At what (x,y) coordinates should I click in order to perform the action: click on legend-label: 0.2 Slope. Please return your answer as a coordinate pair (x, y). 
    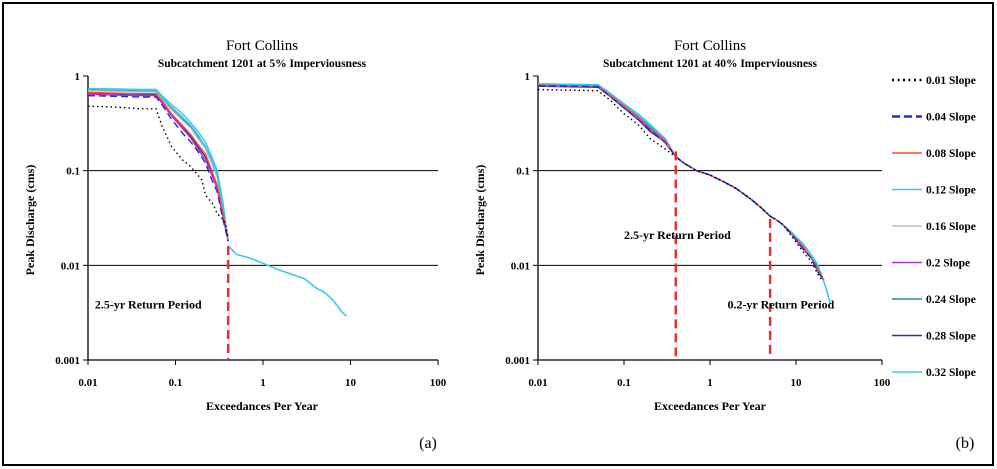
    Looking at the image, I should click on (948, 264).